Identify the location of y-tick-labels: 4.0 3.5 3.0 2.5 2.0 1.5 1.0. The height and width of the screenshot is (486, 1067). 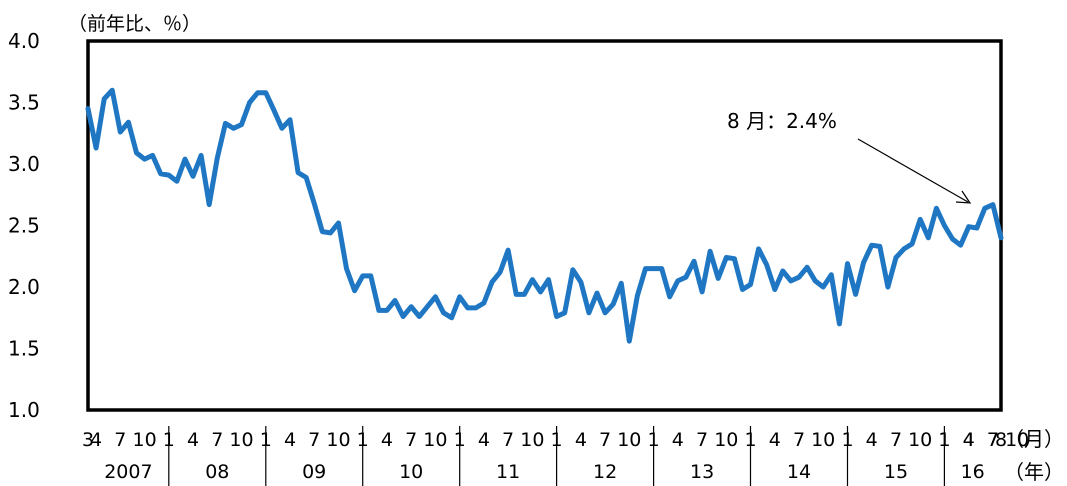
(24, 225).